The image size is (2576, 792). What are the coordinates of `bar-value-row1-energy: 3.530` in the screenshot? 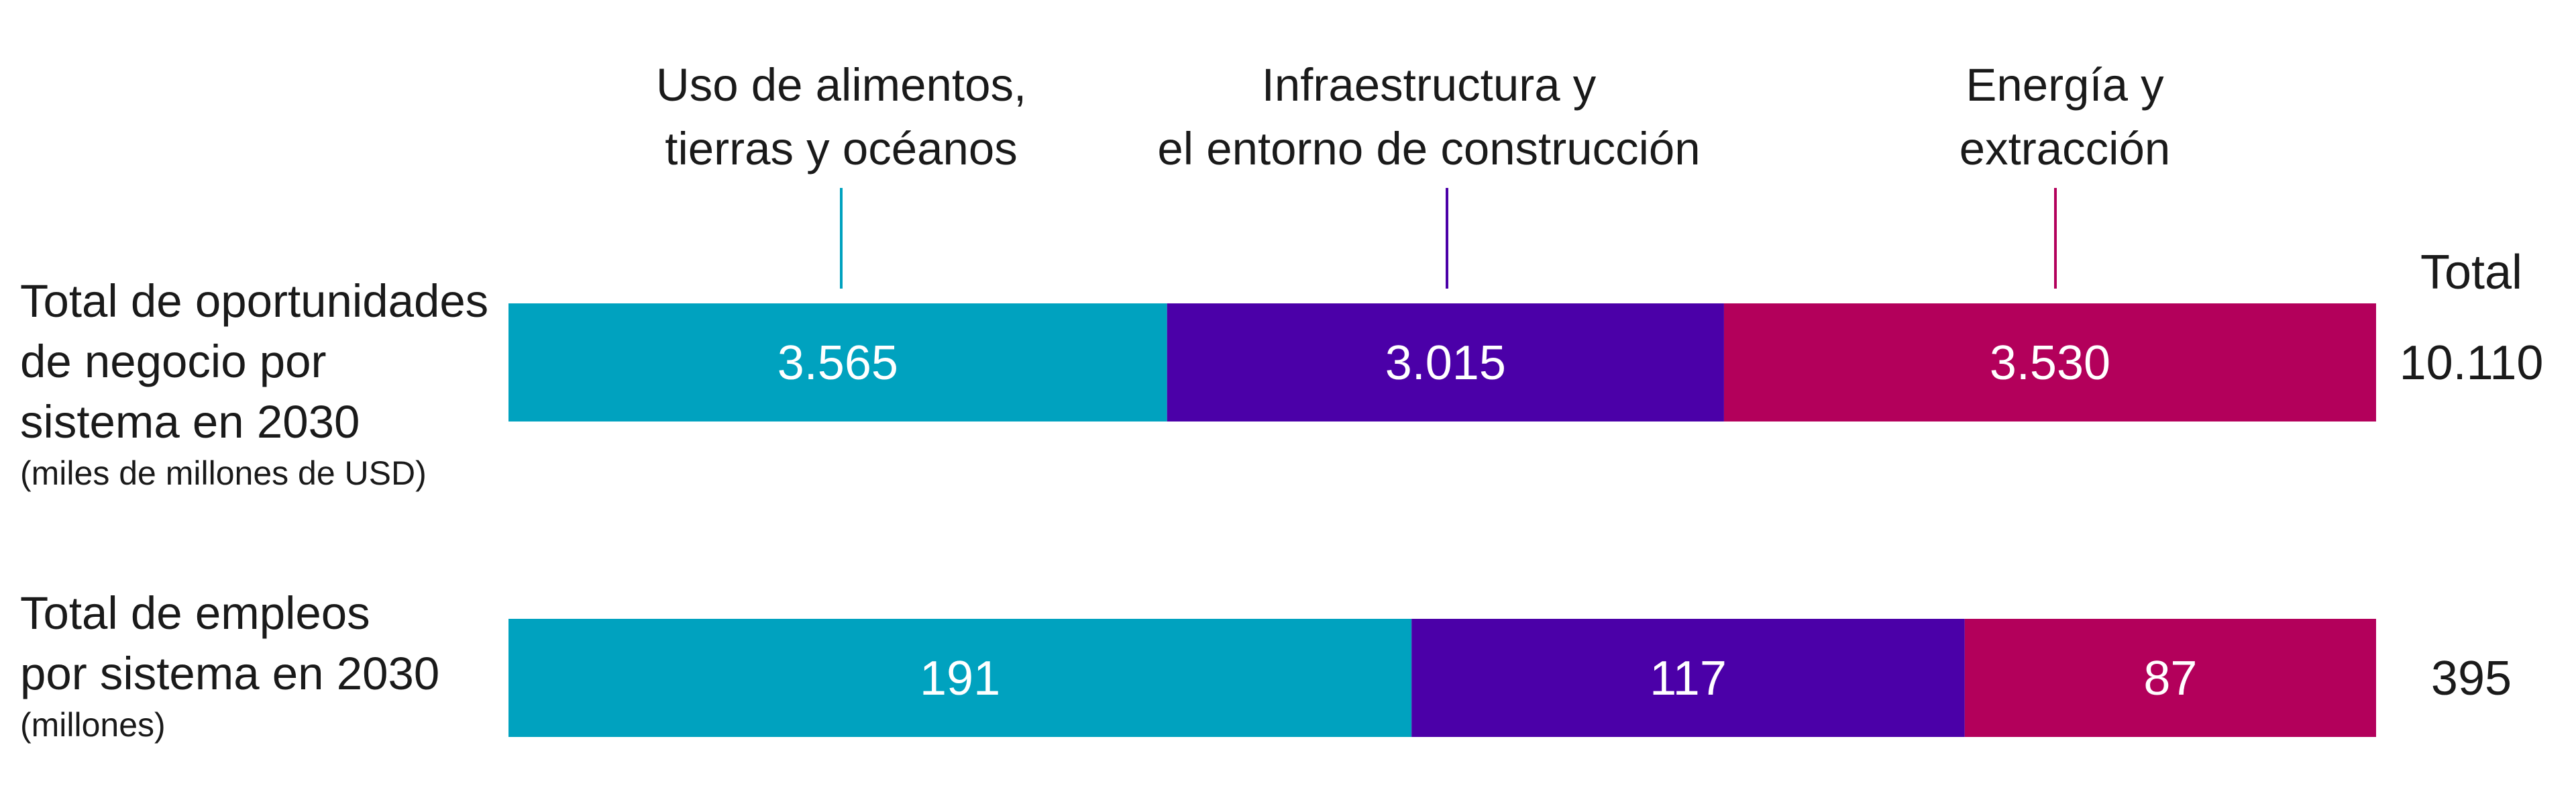 It's located at (2050, 363).